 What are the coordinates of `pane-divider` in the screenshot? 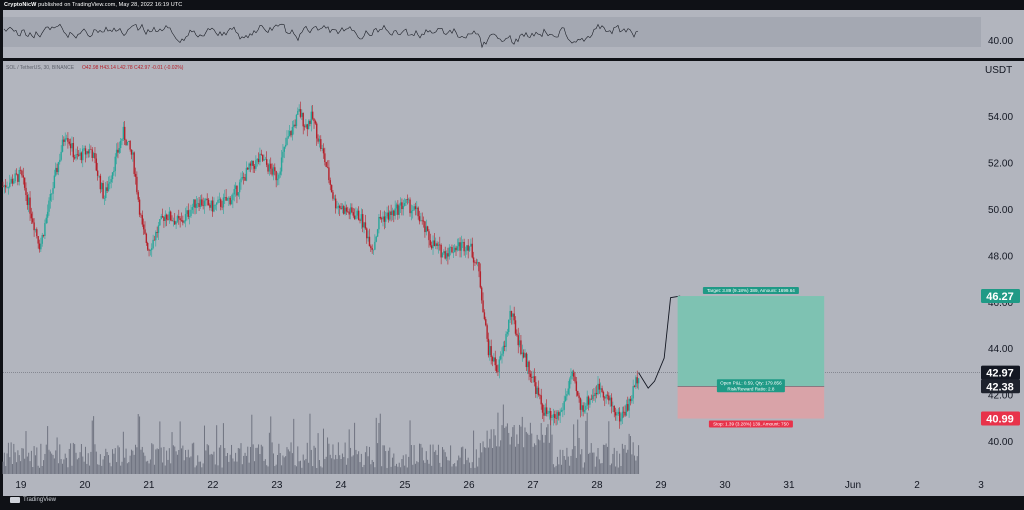 It's located at (512, 60).